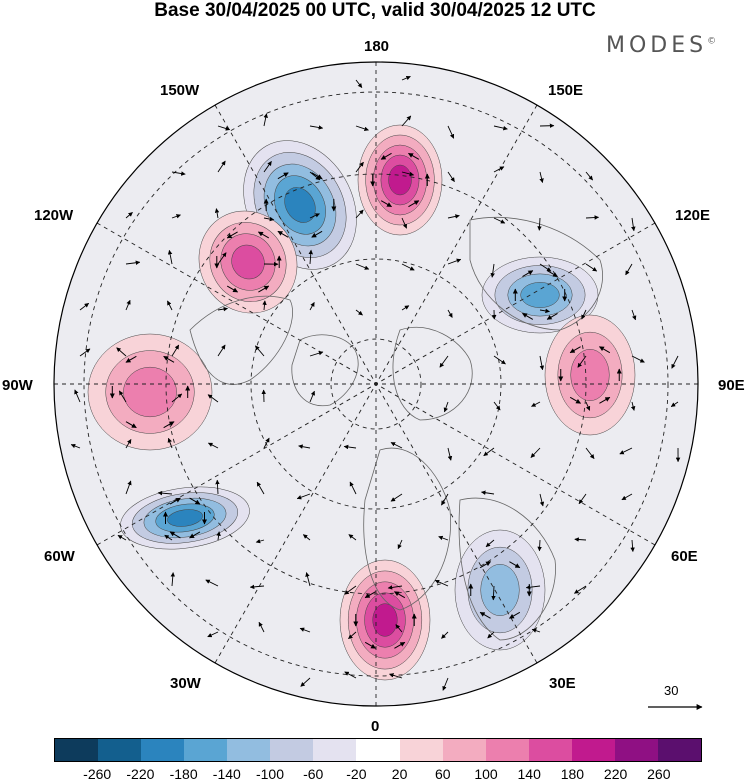  What do you see at coordinates (693, 215) in the screenshot?
I see `lon-label-120e: 120E` at bounding box center [693, 215].